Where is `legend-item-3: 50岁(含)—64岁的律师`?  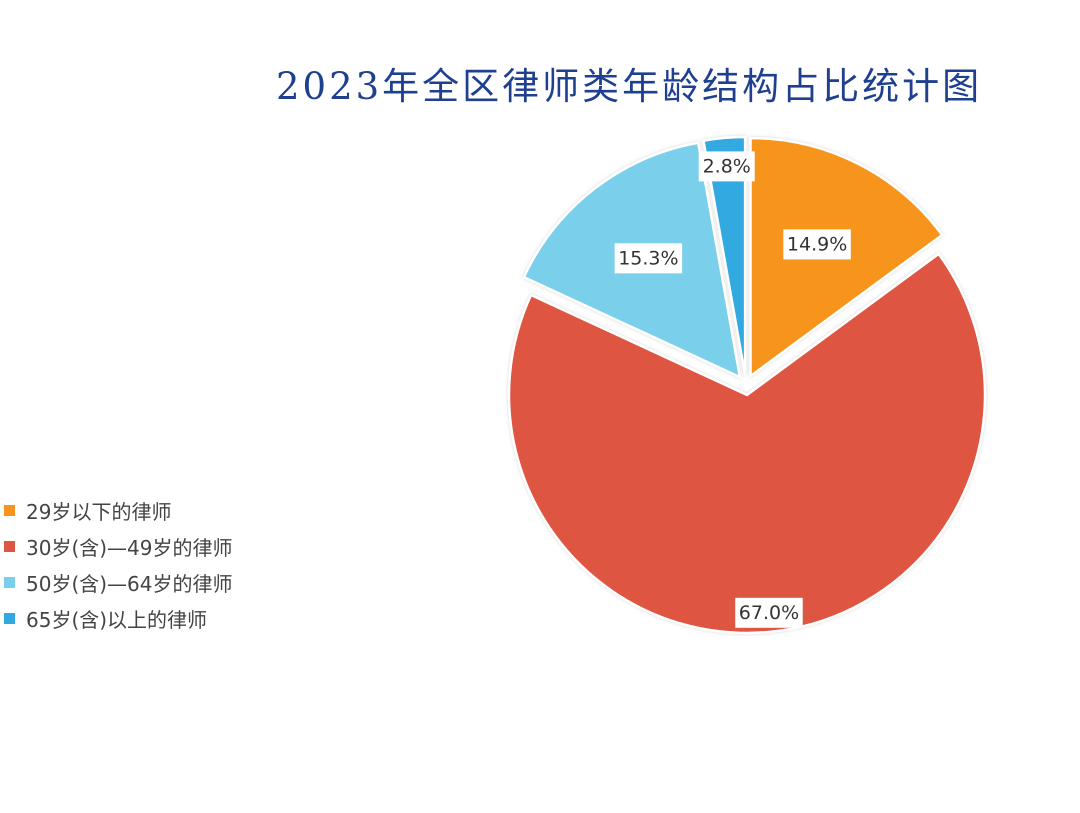 legend-item-3: 50岁(含)—64岁的律师 is located at coordinates (118, 582).